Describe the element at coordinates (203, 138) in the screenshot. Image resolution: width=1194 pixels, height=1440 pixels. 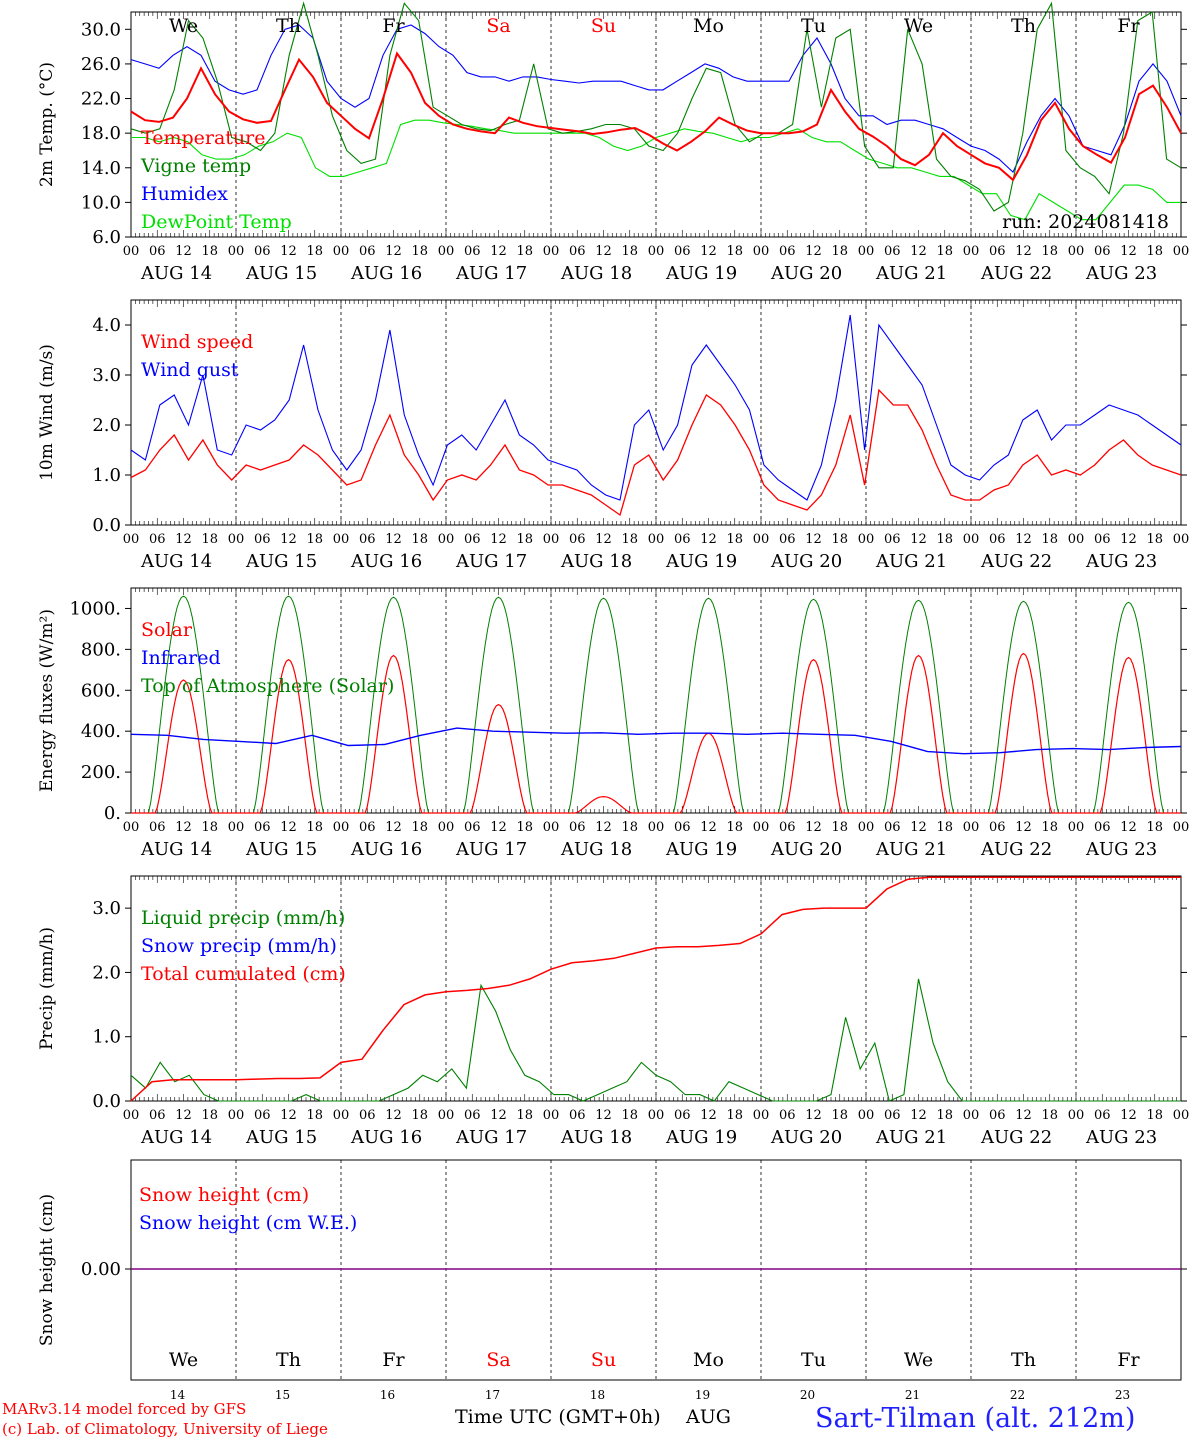
I see `legend-entry: Temperature` at that location.